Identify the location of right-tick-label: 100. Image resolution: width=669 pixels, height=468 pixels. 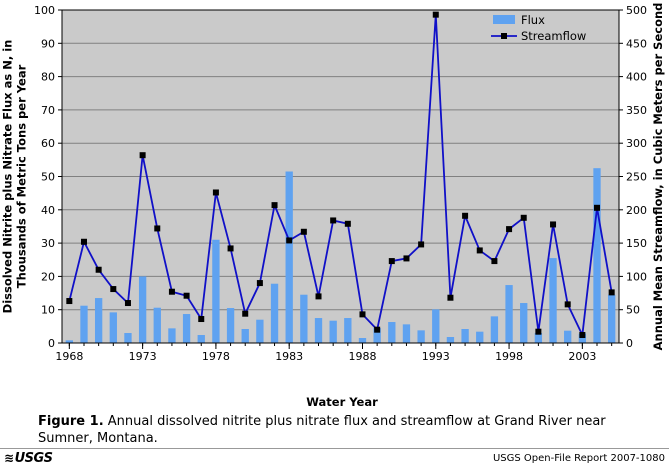
(636, 276).